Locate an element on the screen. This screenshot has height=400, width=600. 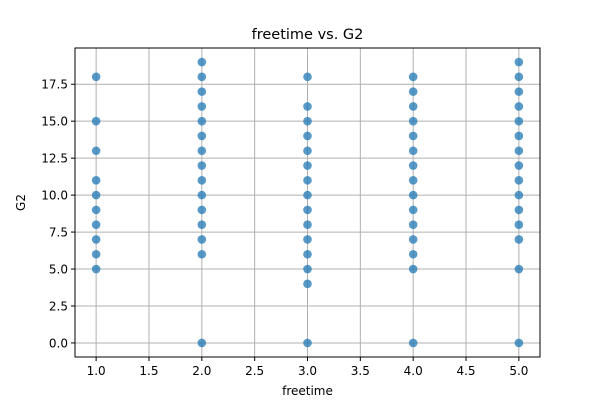
y-tick-label: 2.5 is located at coordinates (58, 306).